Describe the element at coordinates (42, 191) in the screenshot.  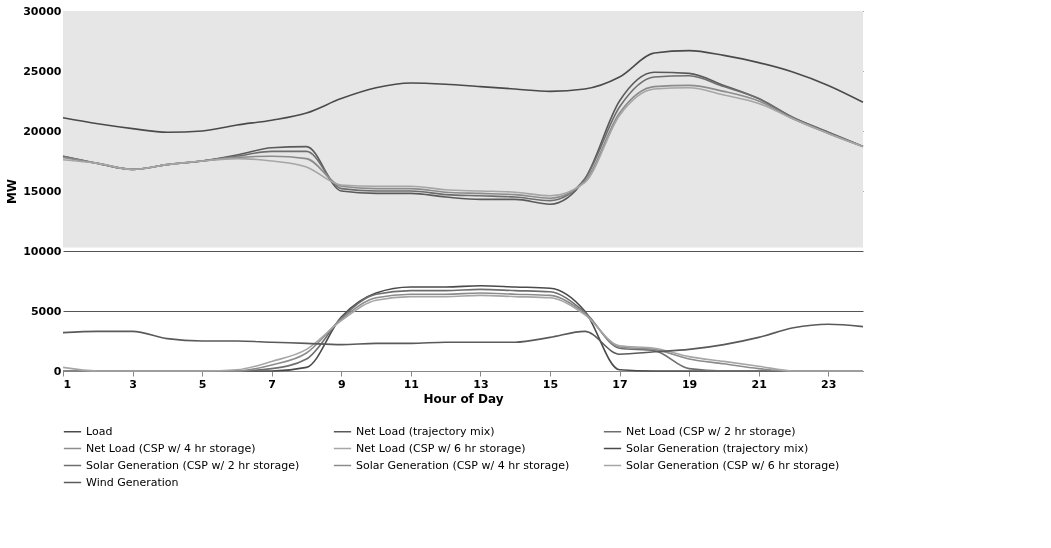
I see `y-tick-label: 15000` at that location.